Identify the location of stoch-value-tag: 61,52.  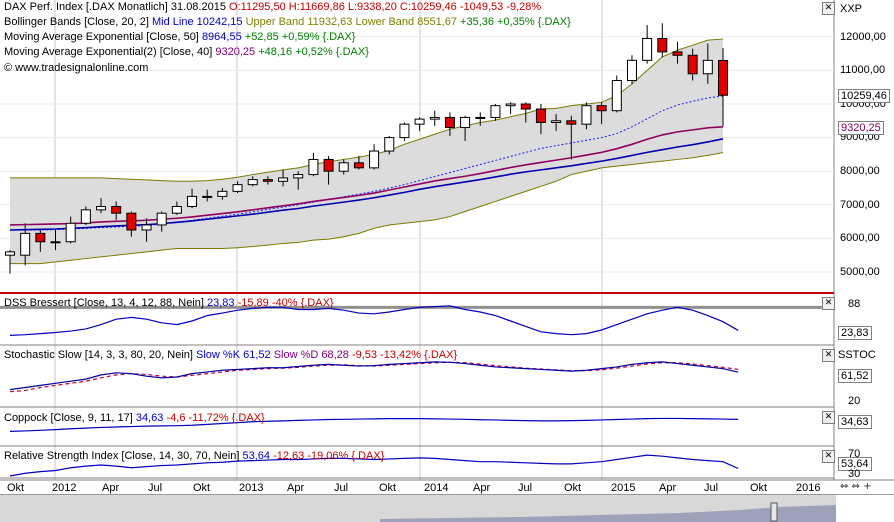
(855, 376).